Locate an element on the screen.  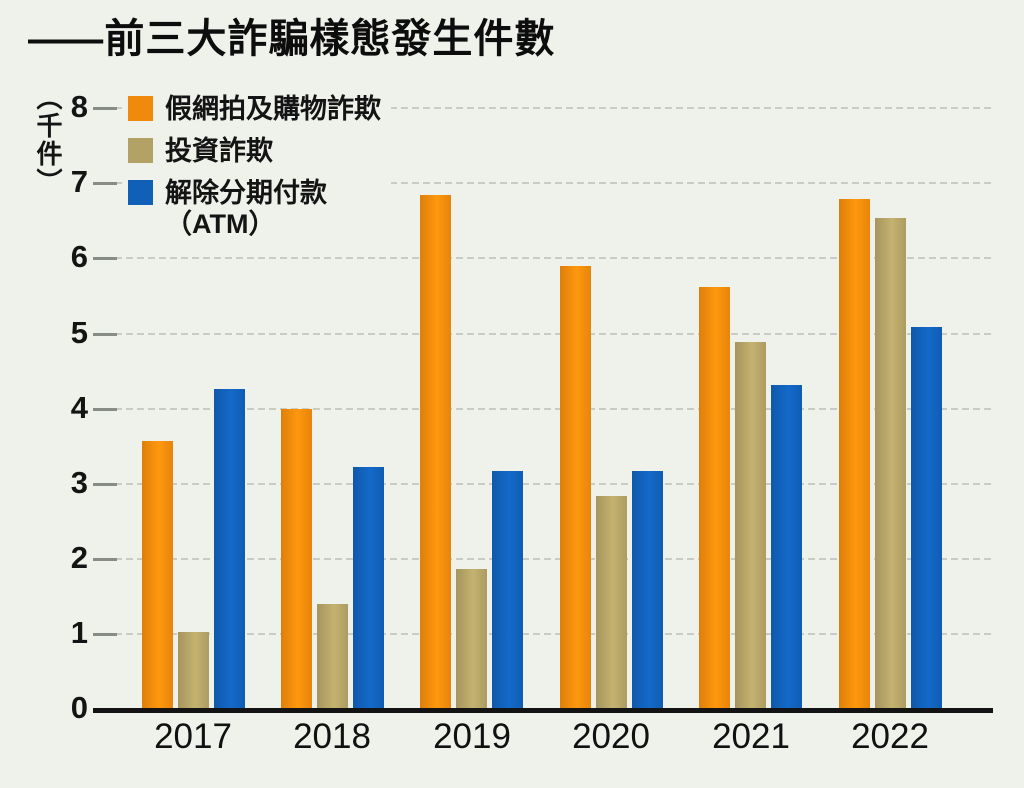
x-tick-label-2018: 2018 is located at coordinates (332, 736).